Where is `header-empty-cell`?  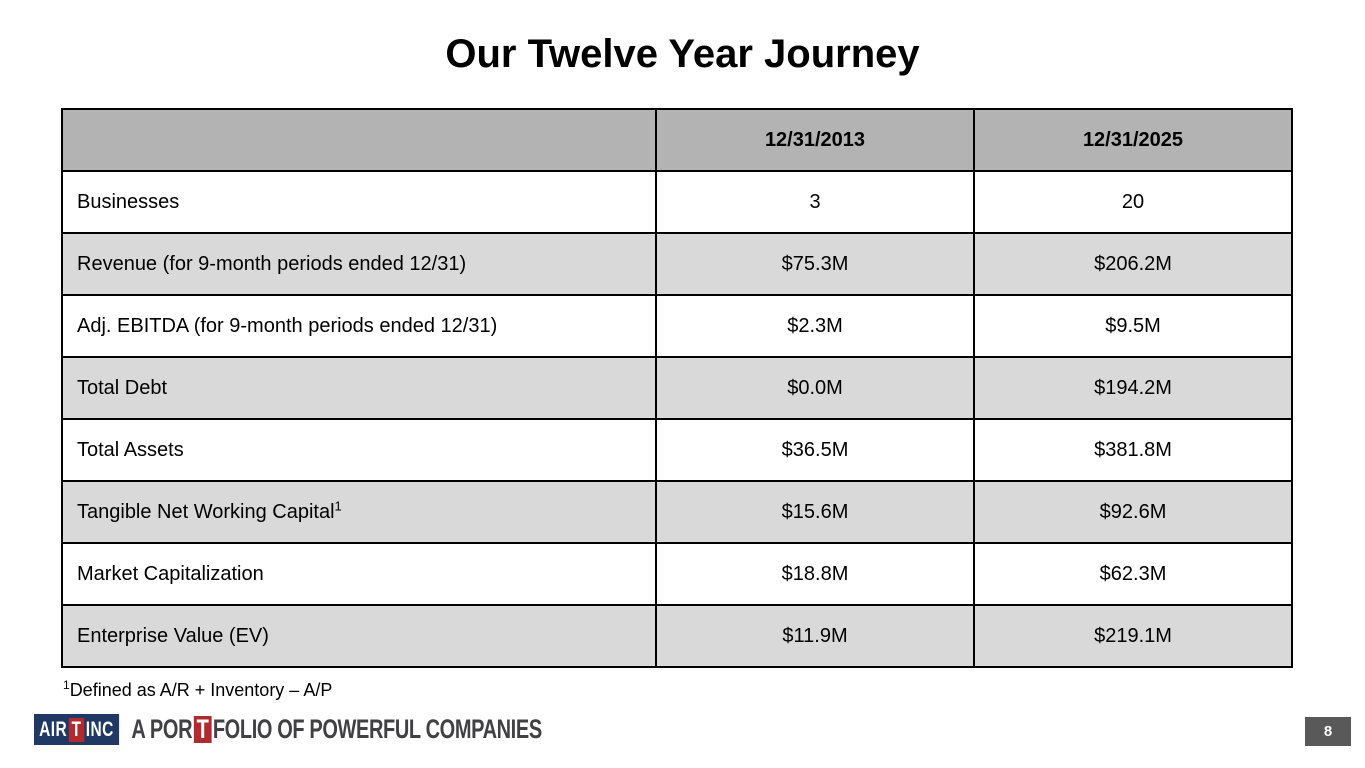
header-empty-cell is located at coordinates (359, 140).